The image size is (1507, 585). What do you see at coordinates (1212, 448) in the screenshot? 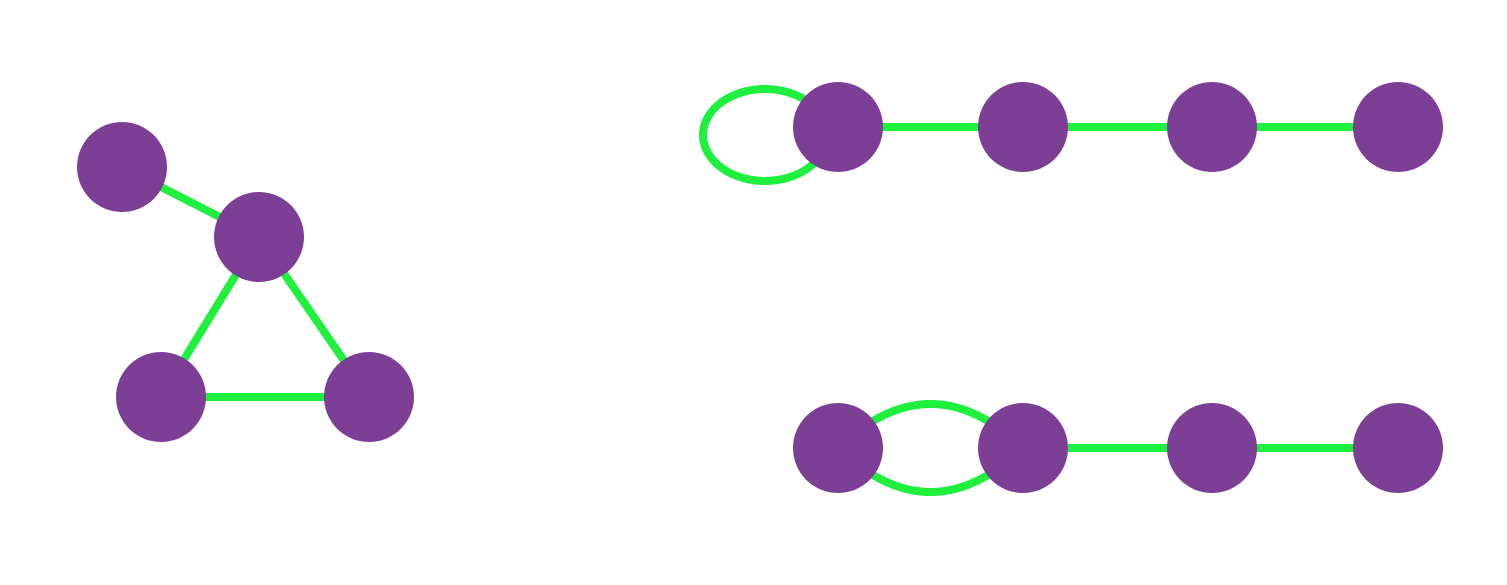
I see `graph-3-node-c` at bounding box center [1212, 448].